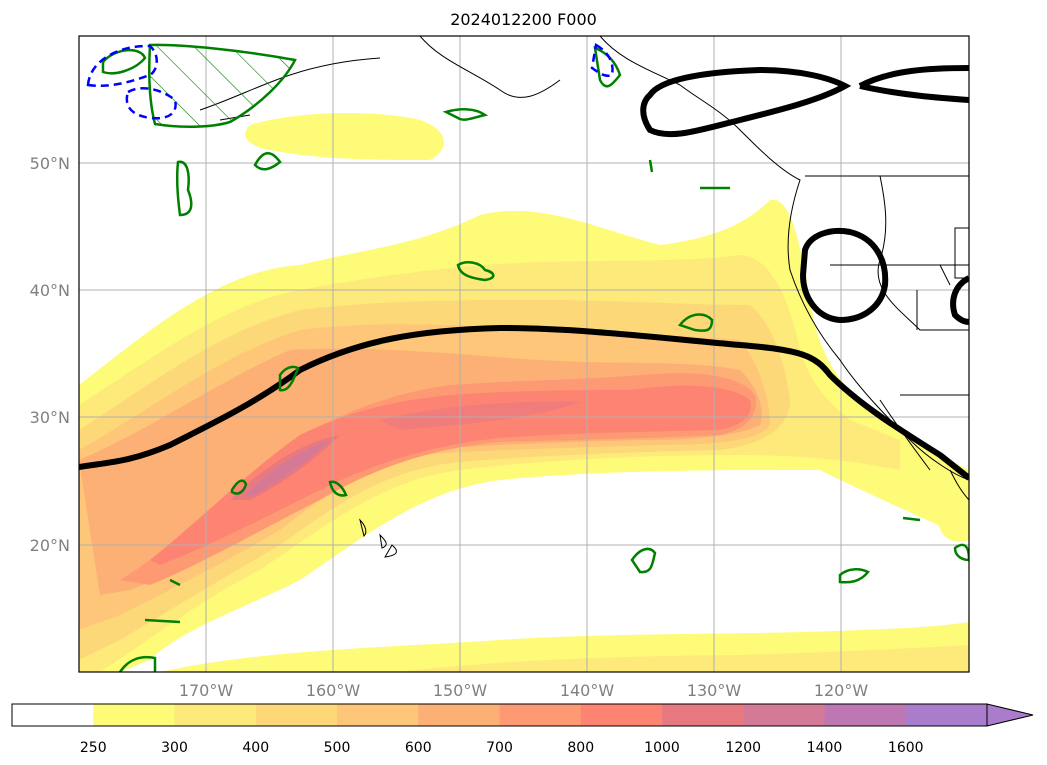 Image resolution: width=1047 pixels, height=765 pixels. I want to click on black-east-loop, so click(959, 300).